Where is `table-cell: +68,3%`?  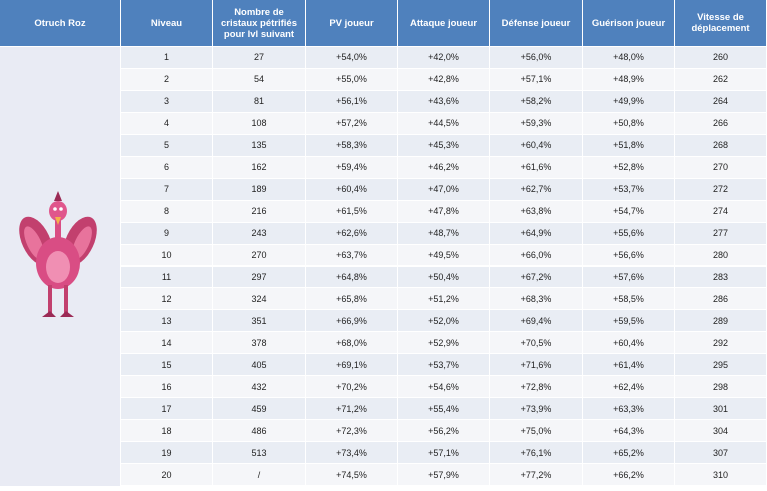
table-cell: +68,3% is located at coordinates (536, 299).